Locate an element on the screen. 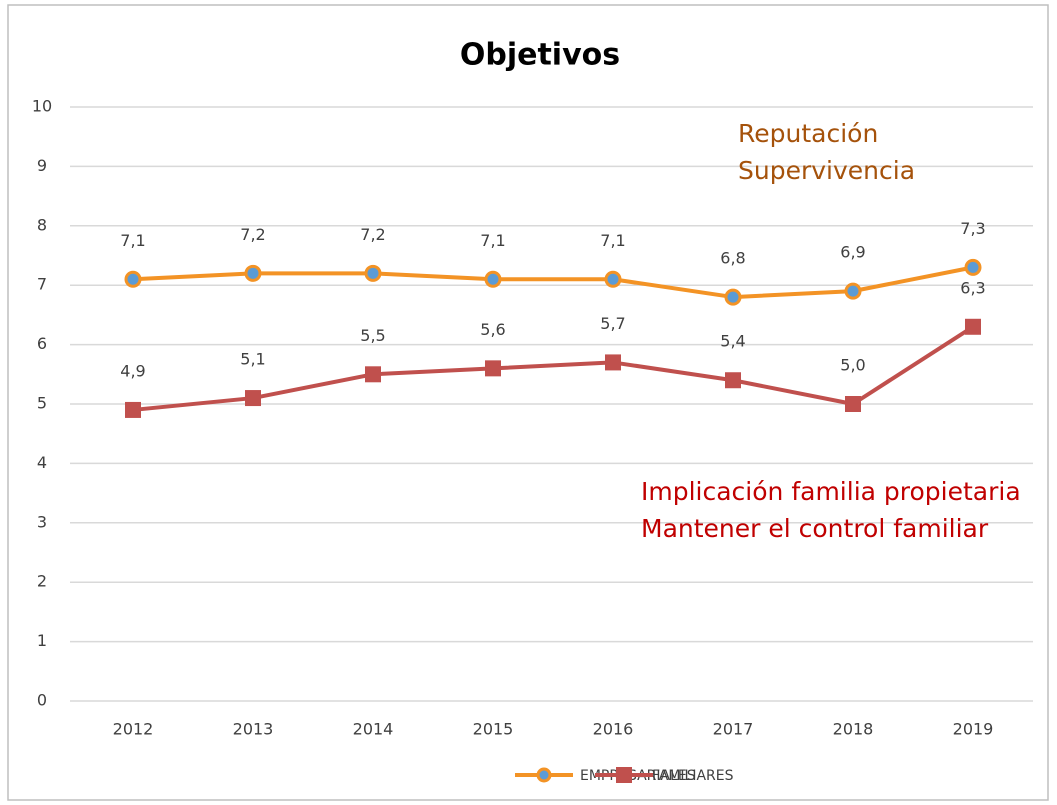 The image size is (1057, 805). data-label: 7,3 is located at coordinates (972, 228).